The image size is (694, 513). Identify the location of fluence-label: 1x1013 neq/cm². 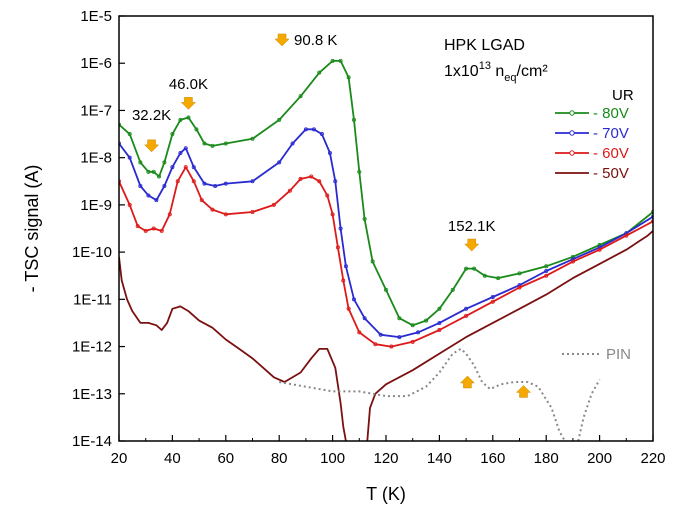
(496, 72).